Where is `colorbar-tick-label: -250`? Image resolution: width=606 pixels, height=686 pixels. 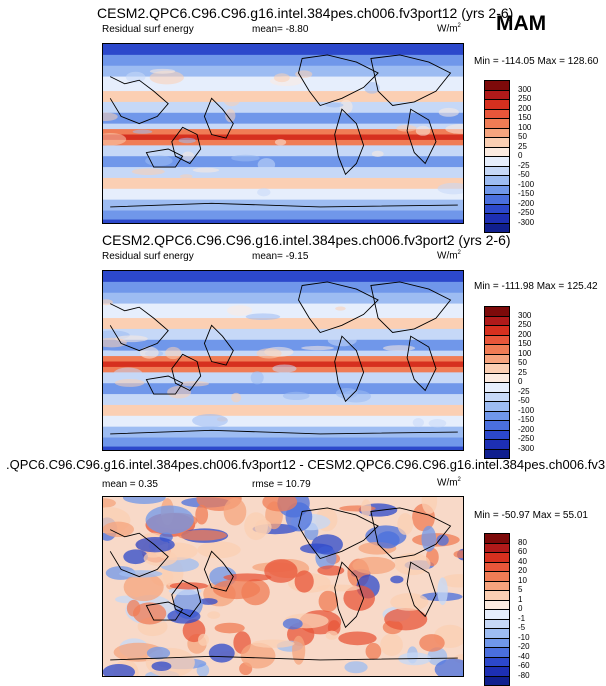
colorbar-tick-label: -250 is located at coordinates (526, 439).